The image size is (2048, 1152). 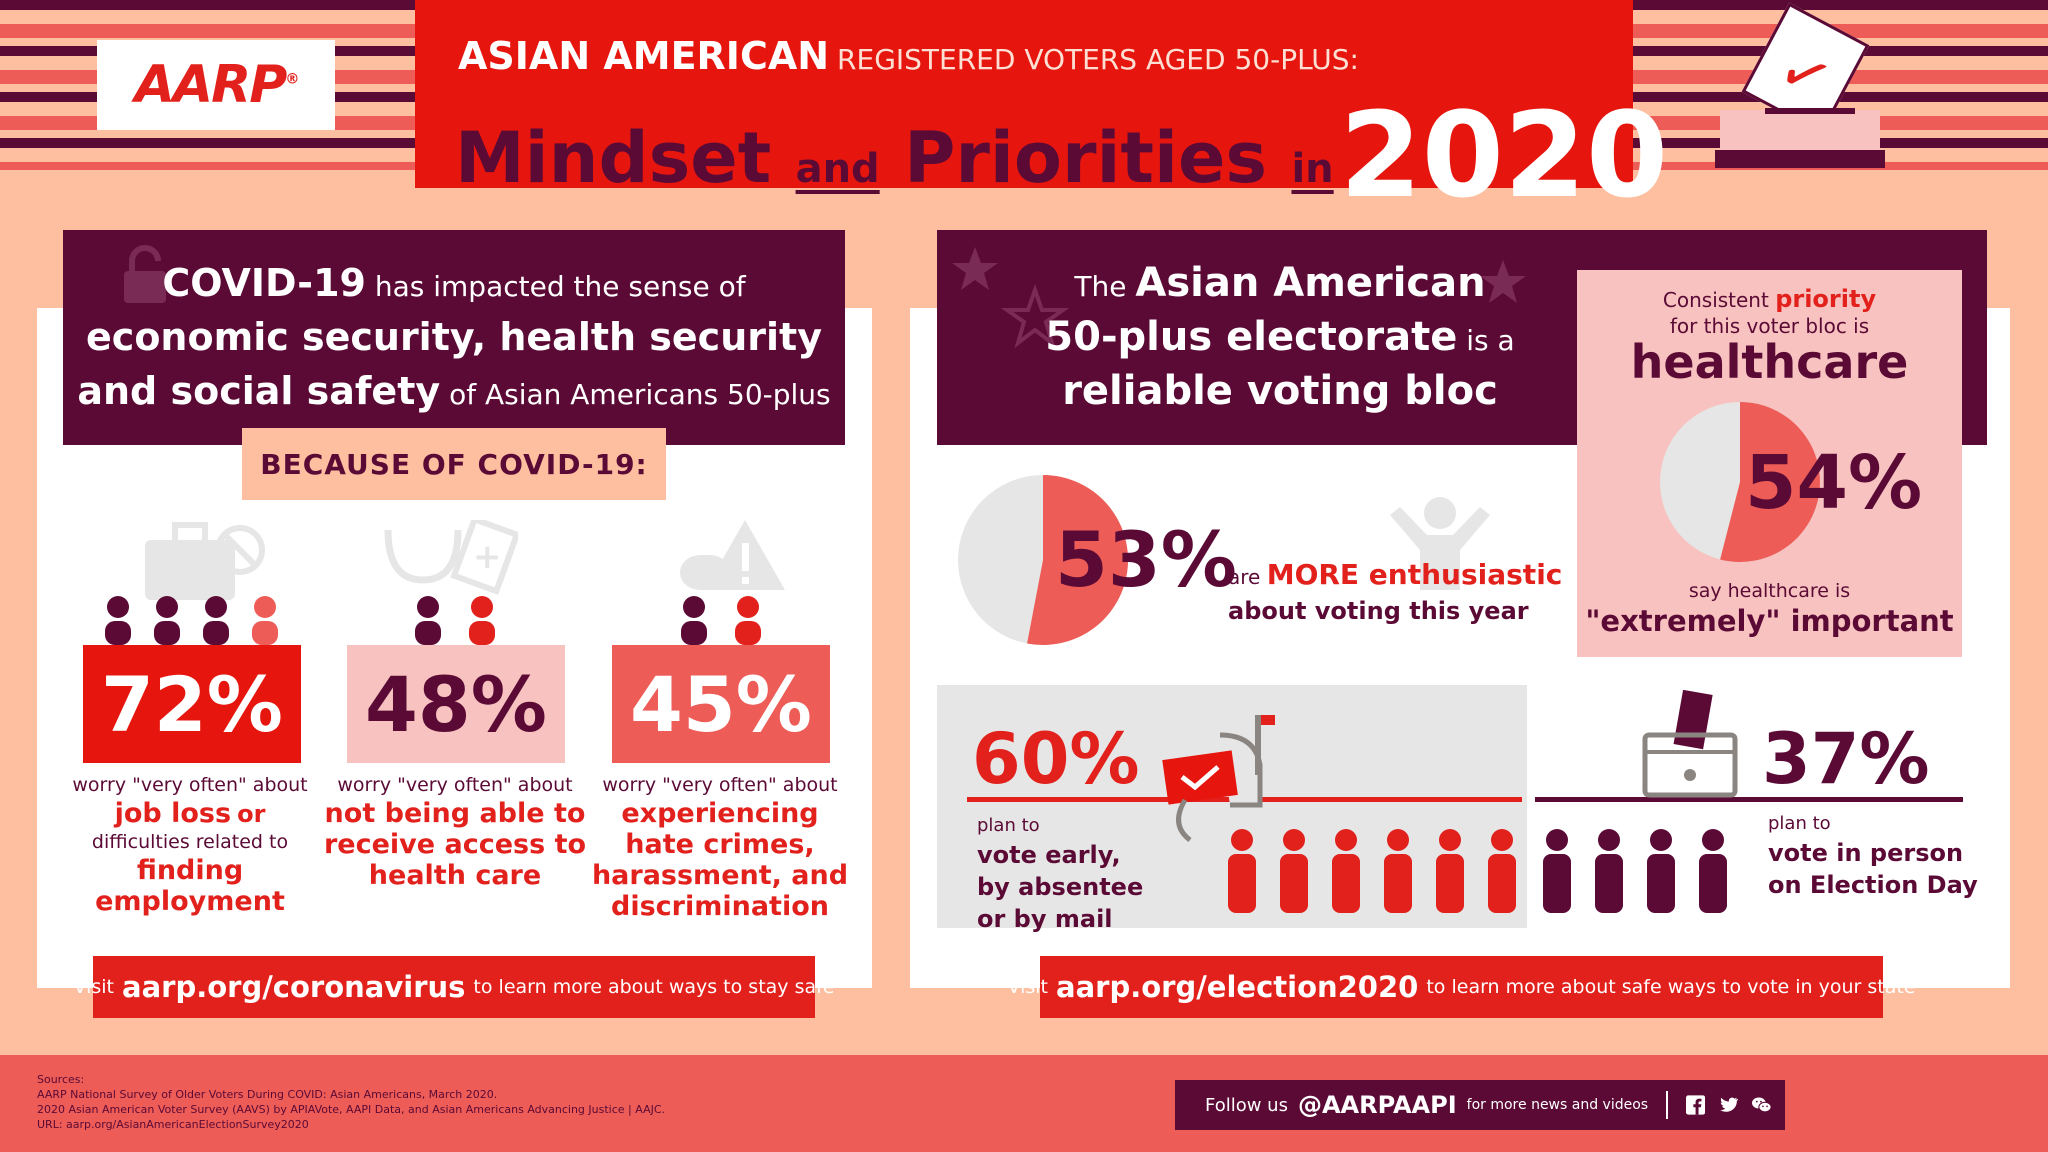 I want to click on cheering-person-icon, so click(x=1440, y=543).